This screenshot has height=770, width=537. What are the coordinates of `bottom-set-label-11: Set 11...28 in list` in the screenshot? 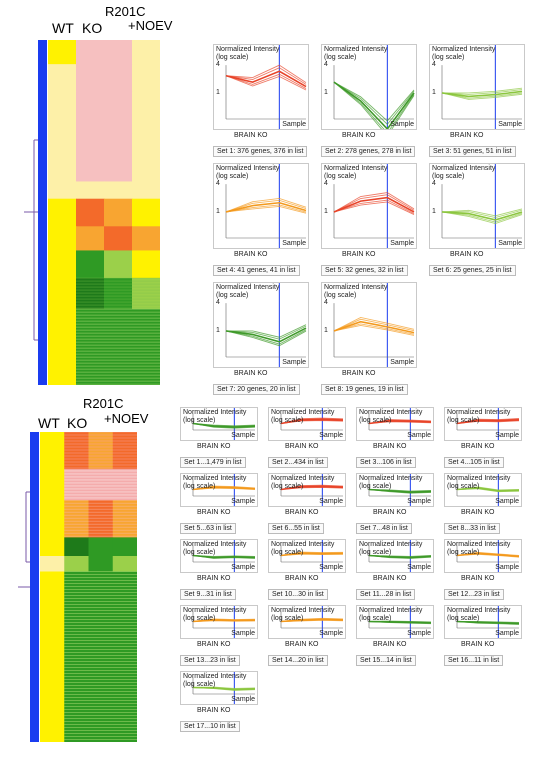 It's located at (386, 594).